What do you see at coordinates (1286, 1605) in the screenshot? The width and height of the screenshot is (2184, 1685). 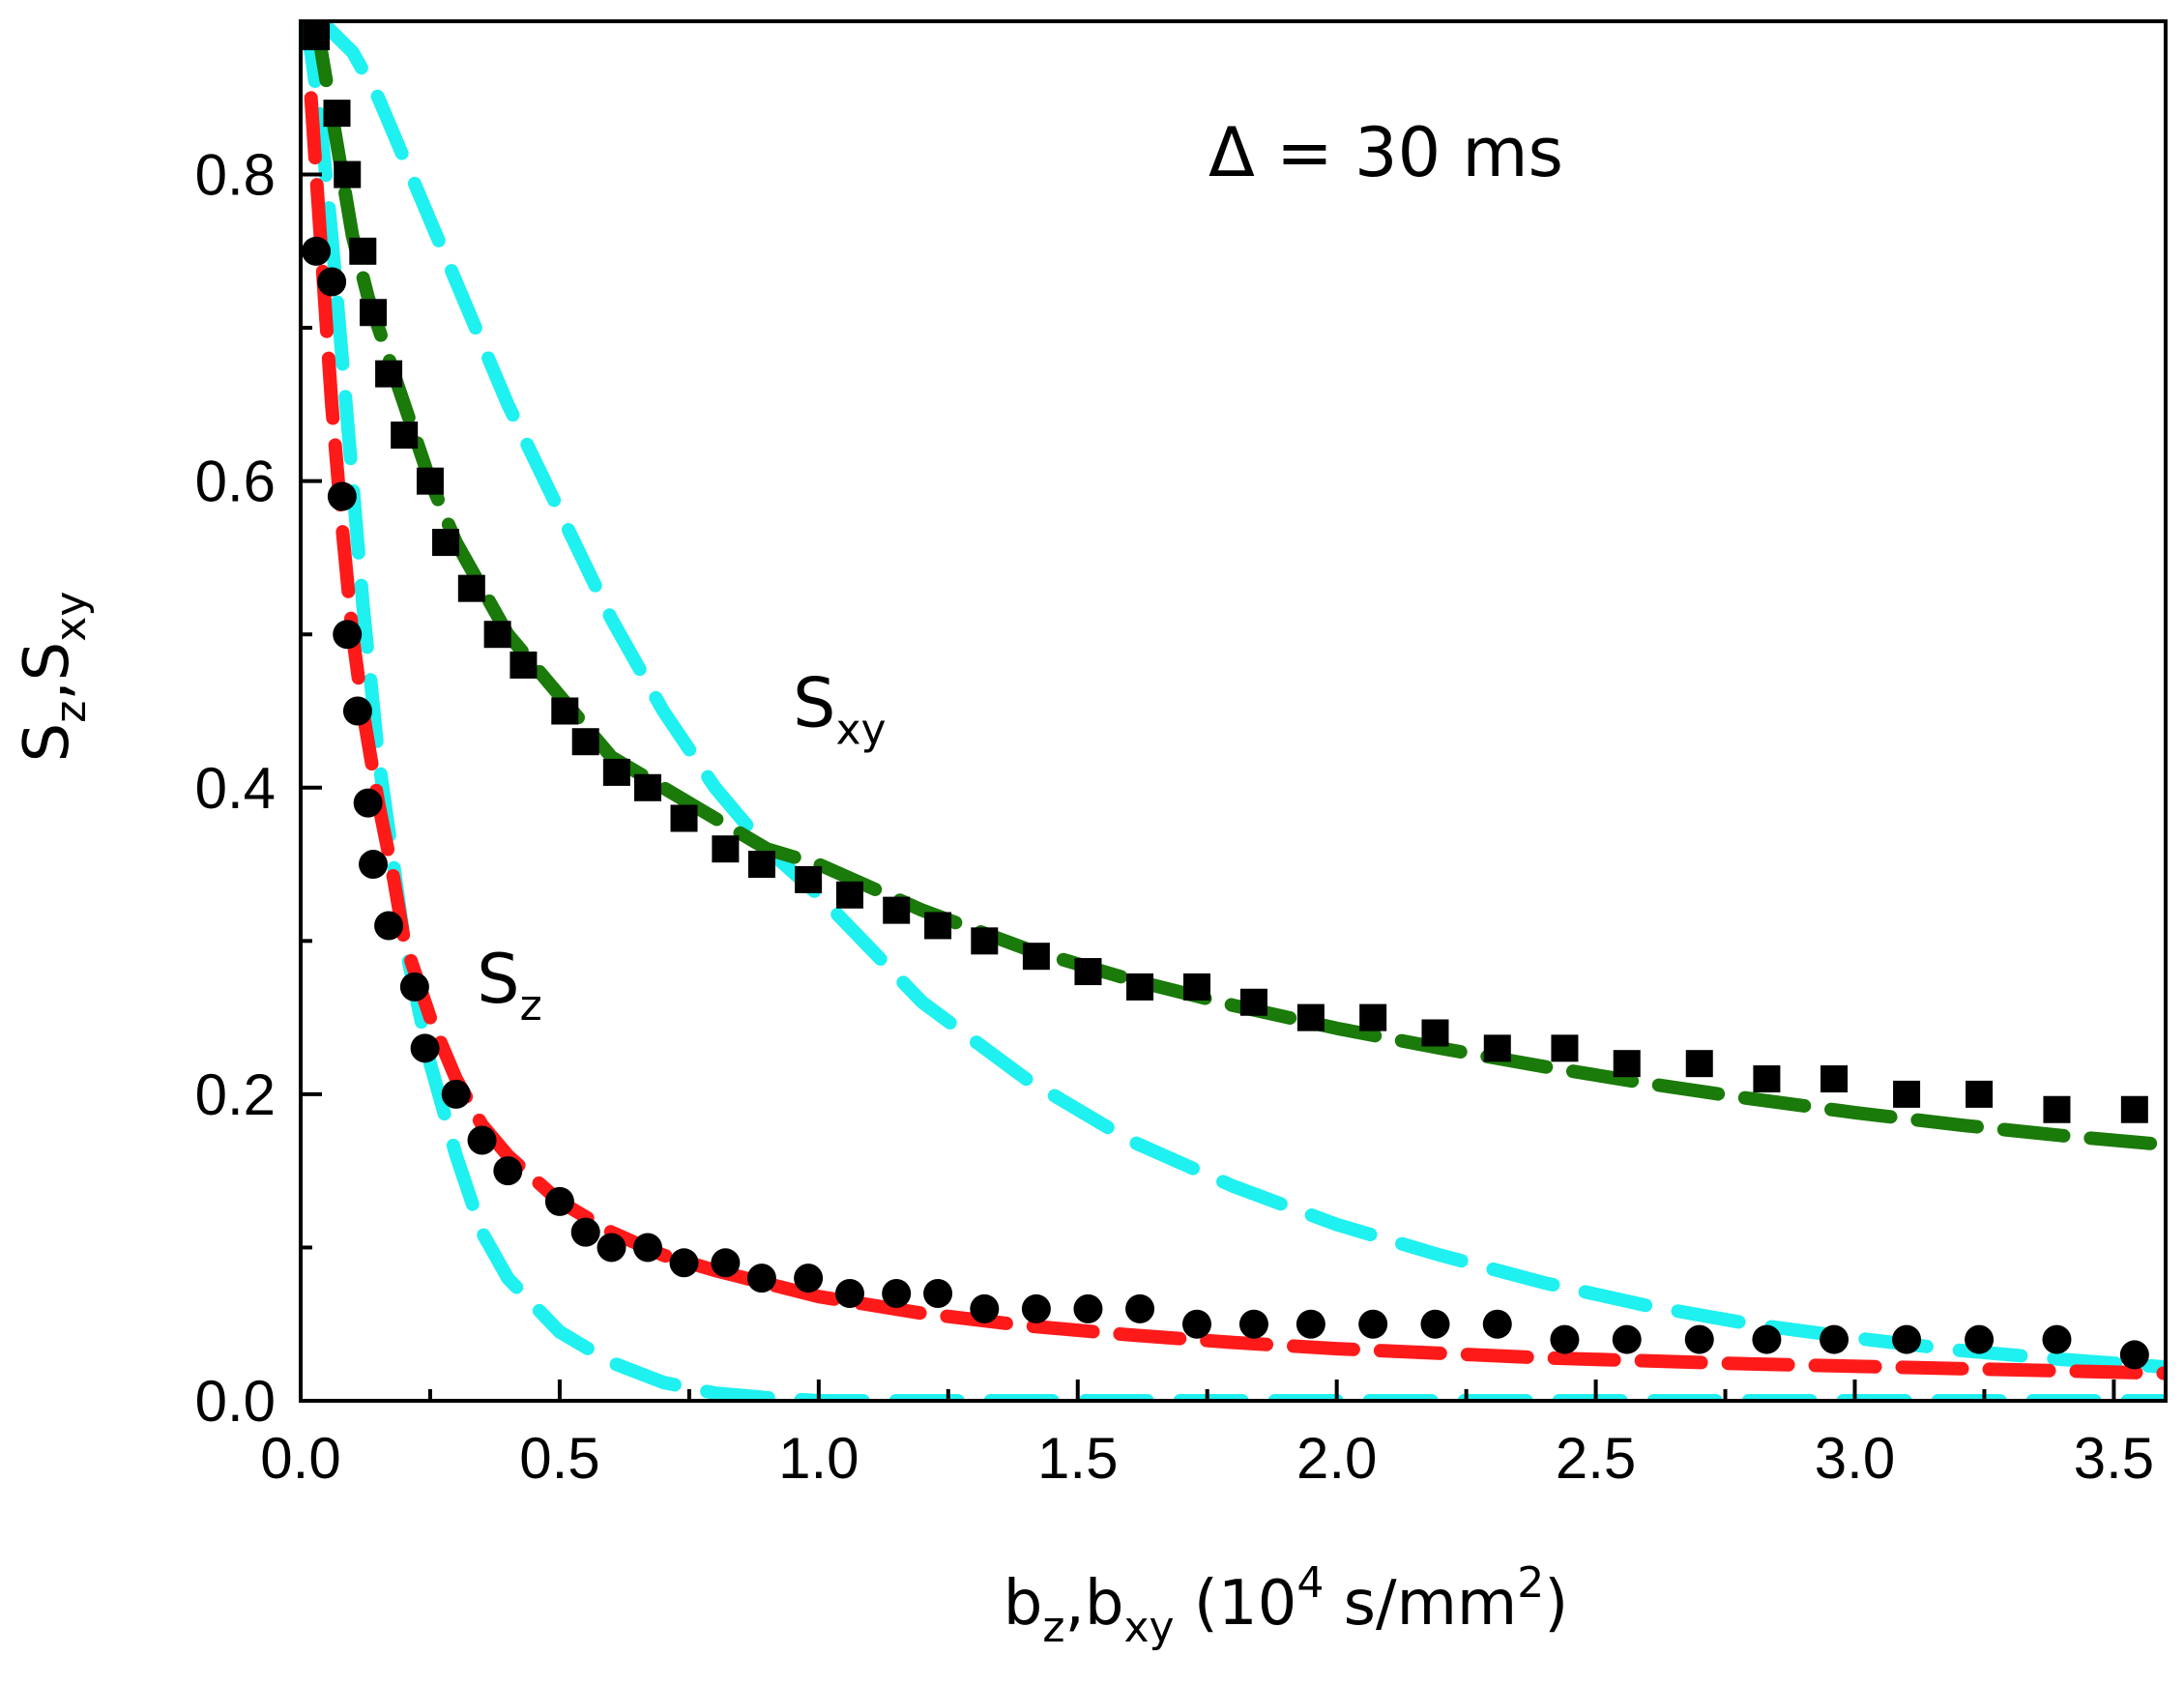 I see `x-axis-title: bz,bxy (104 s/mm2)` at bounding box center [1286, 1605].